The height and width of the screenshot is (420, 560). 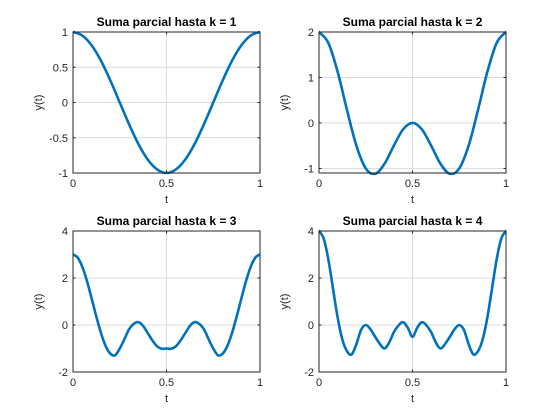 I want to click on chart-title: Suma parcial hasta k = 2, so click(x=413, y=22).